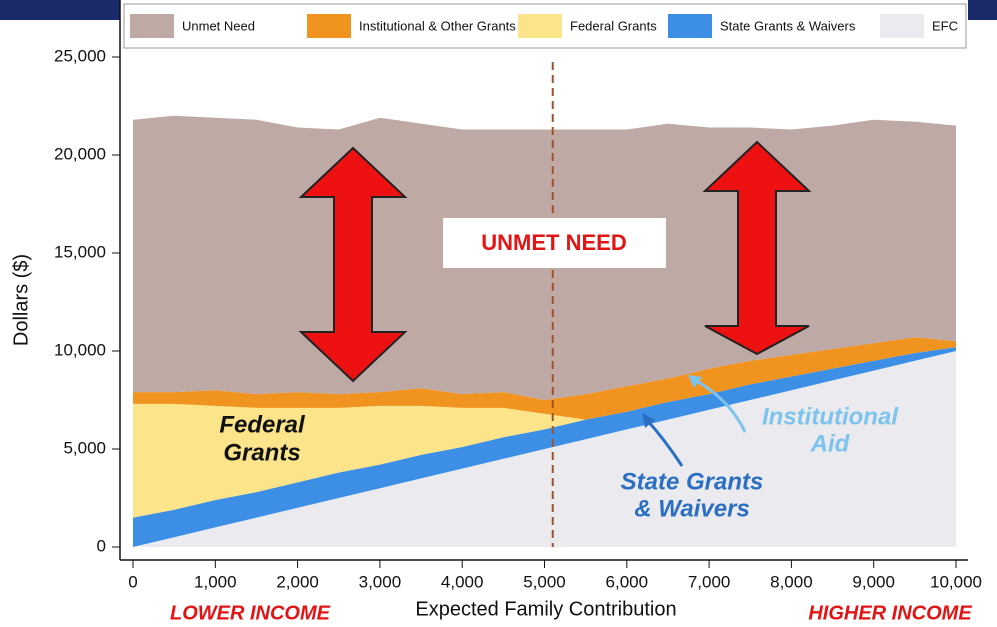 The image size is (997, 627). Describe the element at coordinates (462, 581) in the screenshot. I see `x-tick-label: 4,000` at that location.